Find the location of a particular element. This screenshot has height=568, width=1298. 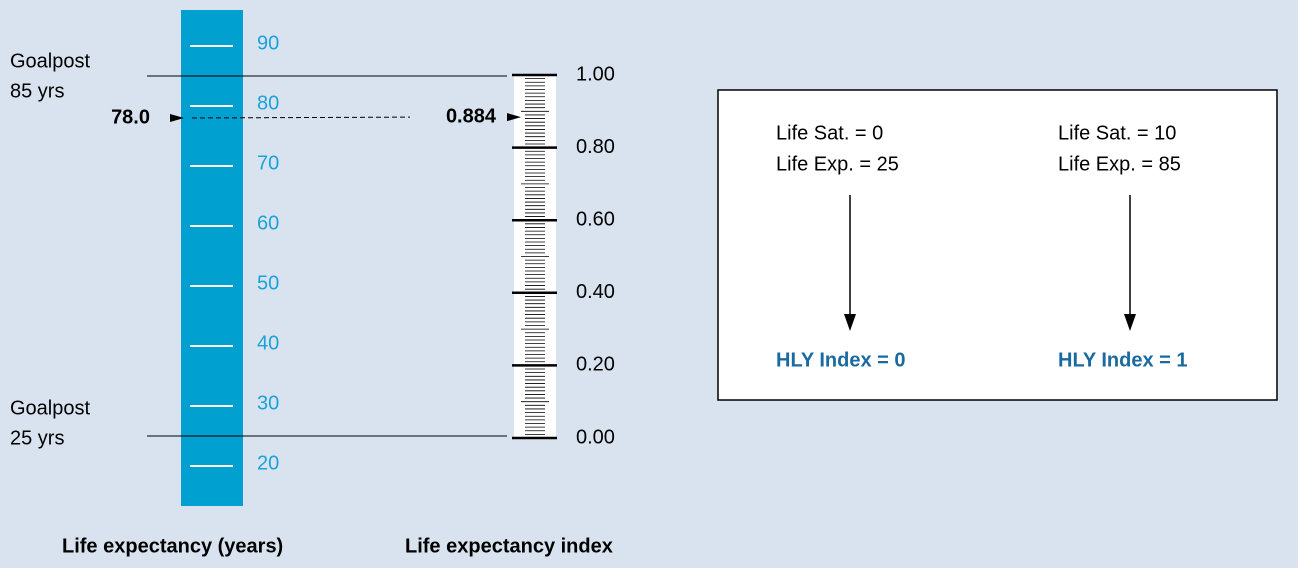

right-marker-arrow is located at coordinates (514, 117).